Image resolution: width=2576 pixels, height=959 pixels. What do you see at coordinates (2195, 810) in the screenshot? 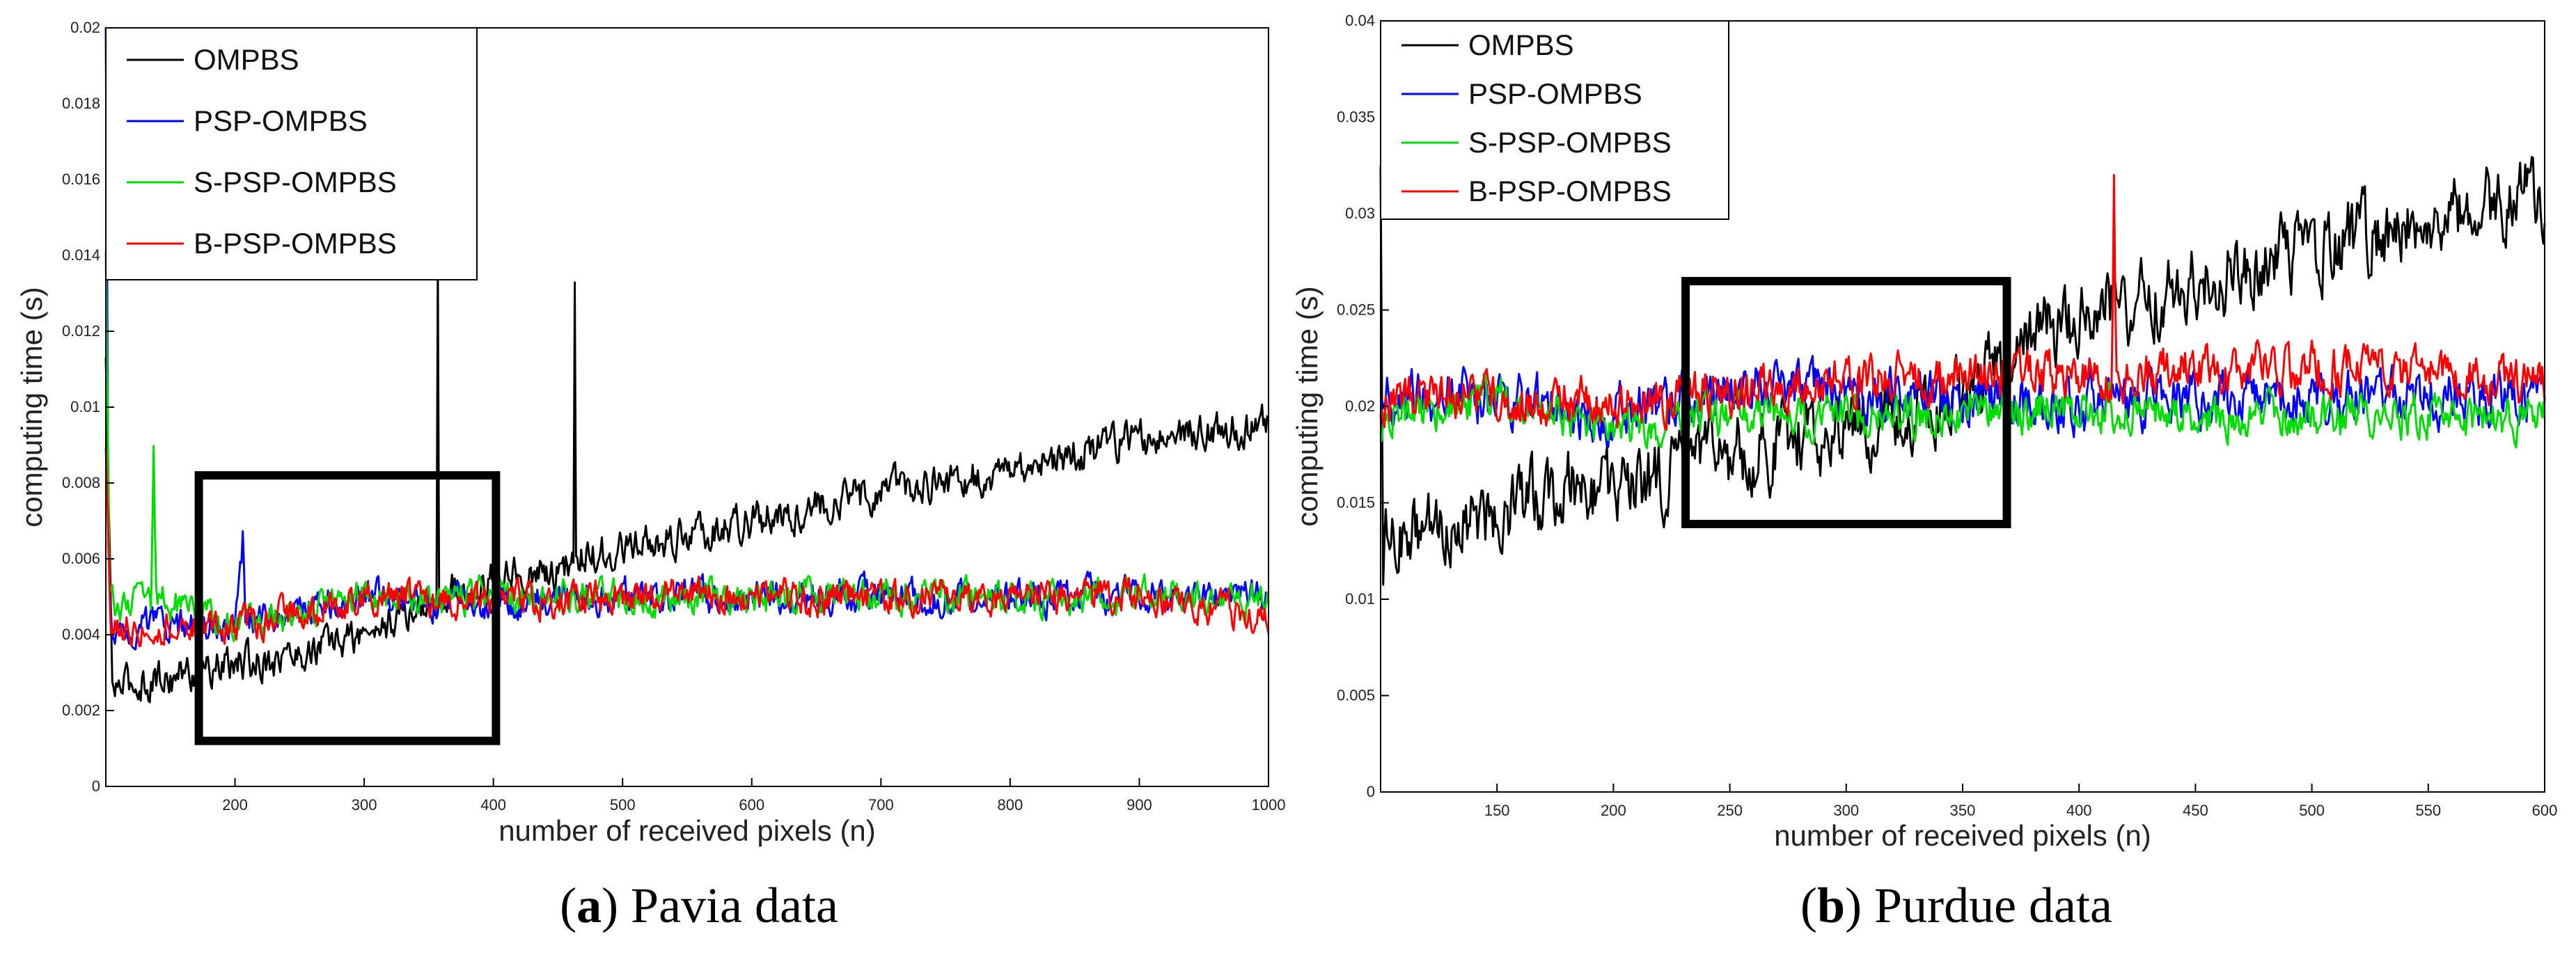
I see `x-tick-label: 450` at bounding box center [2195, 810].